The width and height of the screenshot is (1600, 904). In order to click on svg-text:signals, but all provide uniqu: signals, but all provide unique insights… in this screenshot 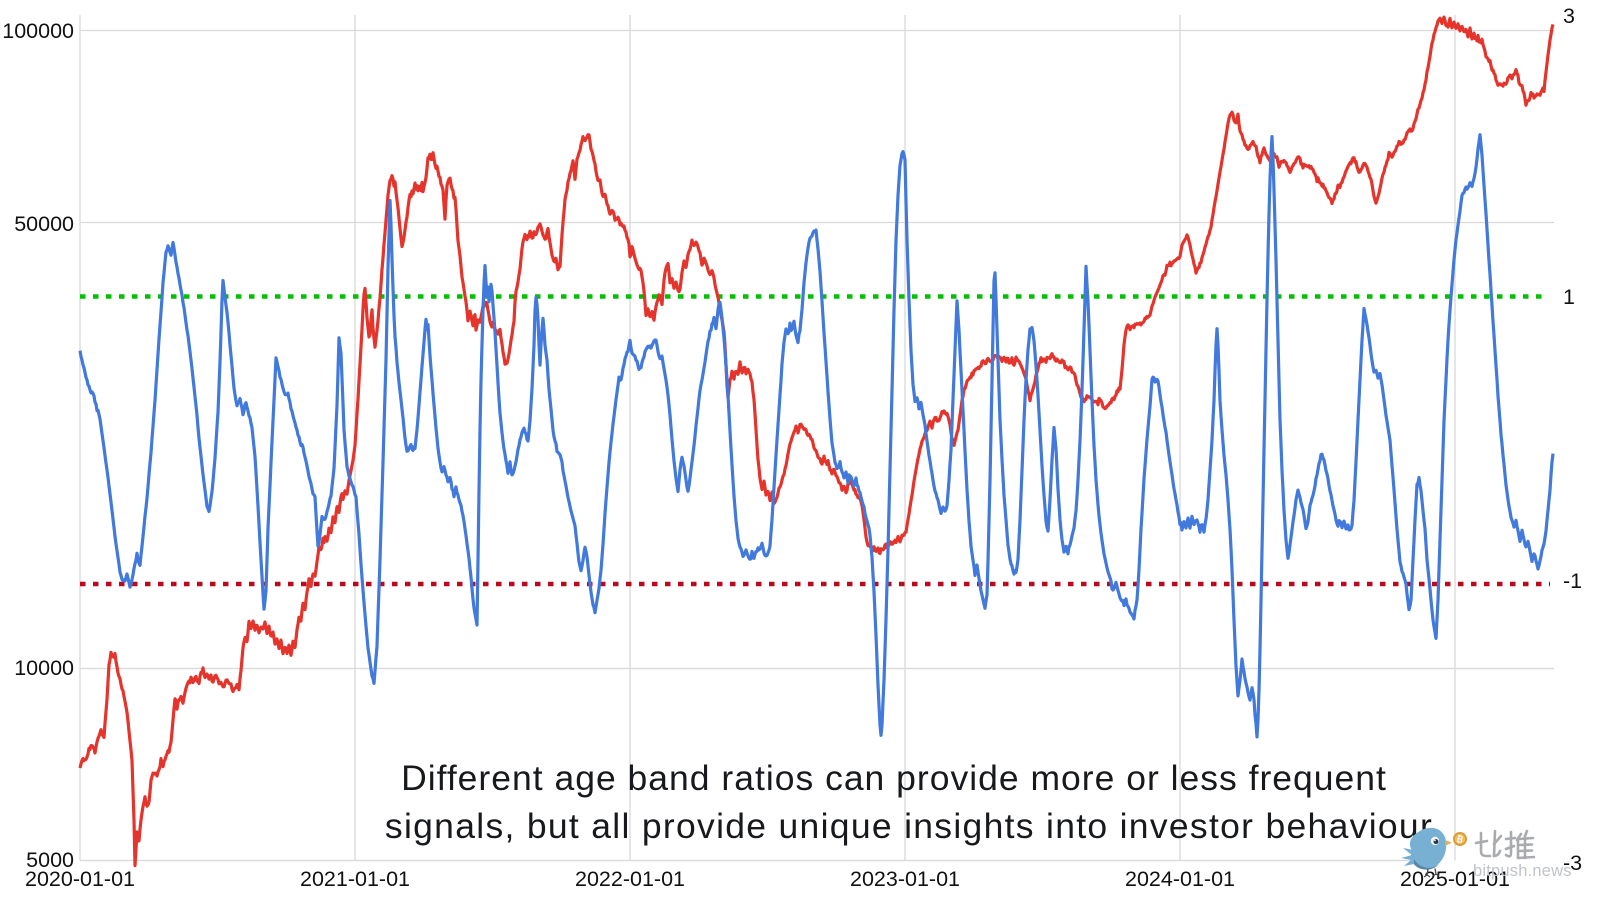, I will do `click(909, 826)`.